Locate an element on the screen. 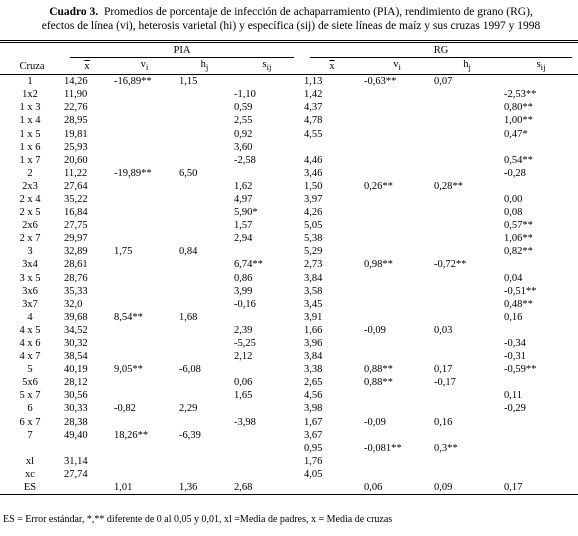 The height and width of the screenshot is (536, 578). table-row: 1 x 6 25,93 3,60 is located at coordinates (289, 147).